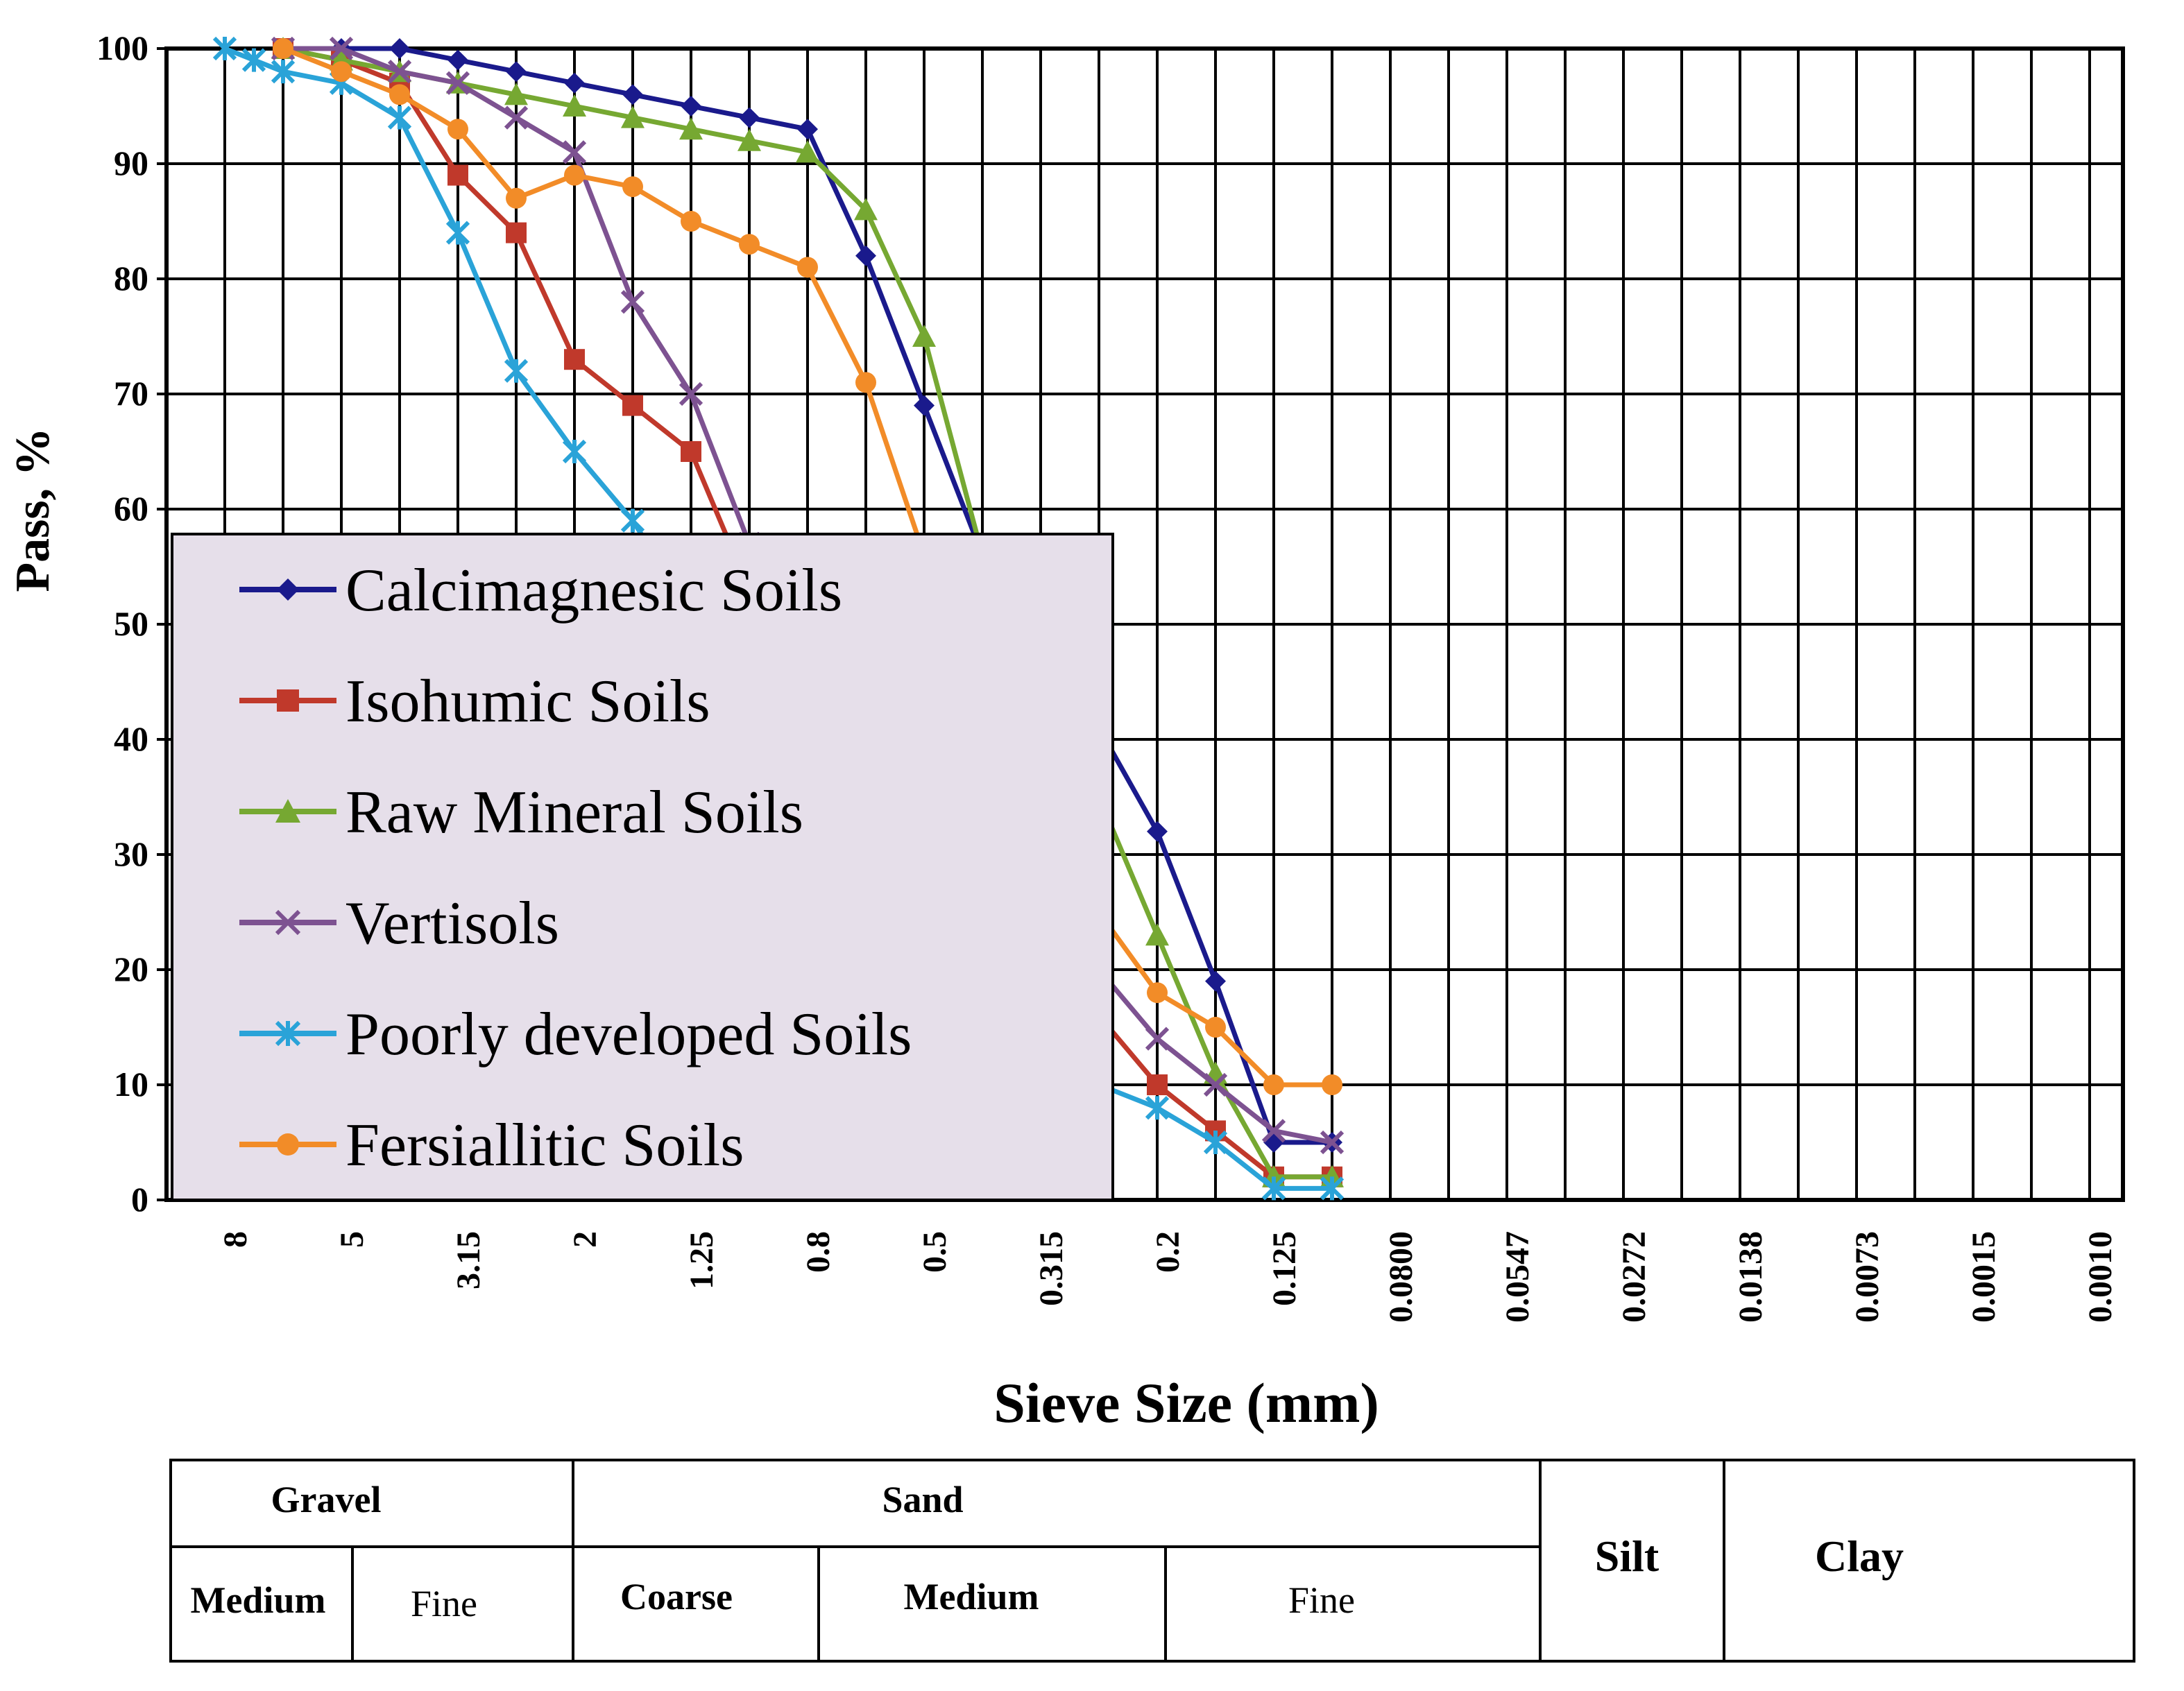  What do you see at coordinates (1860, 1556) in the screenshot?
I see `clay-label: Clay` at bounding box center [1860, 1556].